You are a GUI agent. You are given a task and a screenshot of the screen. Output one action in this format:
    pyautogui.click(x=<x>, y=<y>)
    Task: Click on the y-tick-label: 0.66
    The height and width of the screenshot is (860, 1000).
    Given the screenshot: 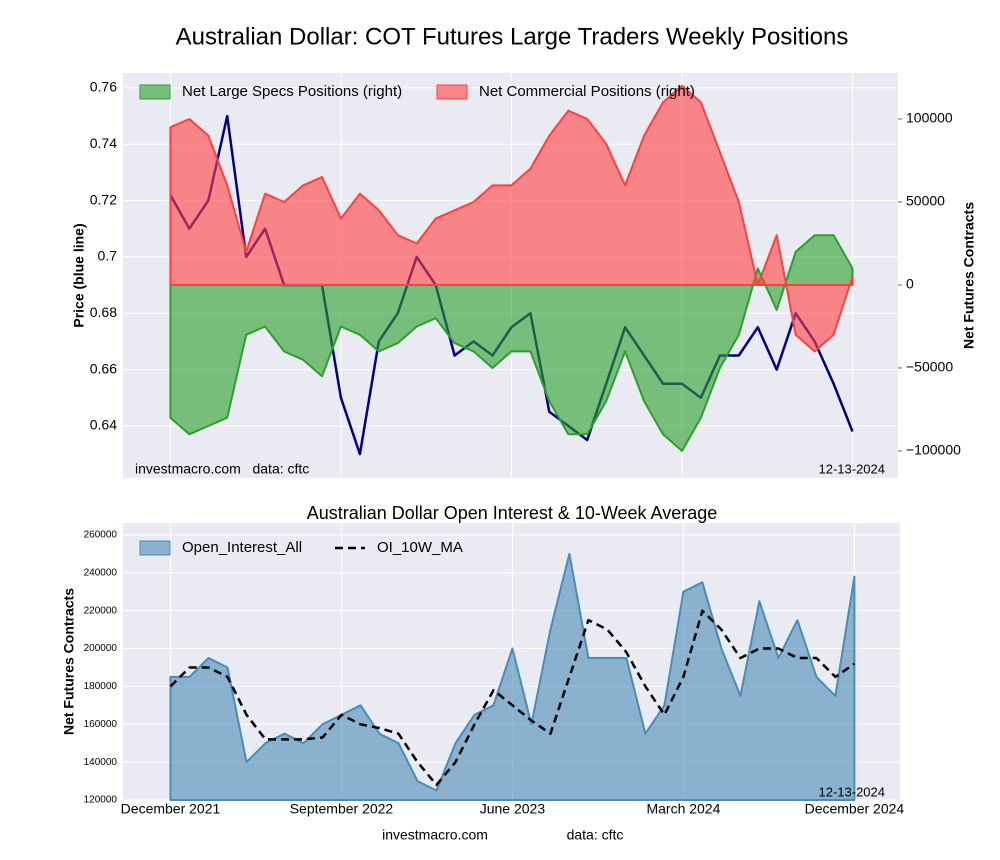 What is the action you would take?
    pyautogui.click(x=103, y=368)
    